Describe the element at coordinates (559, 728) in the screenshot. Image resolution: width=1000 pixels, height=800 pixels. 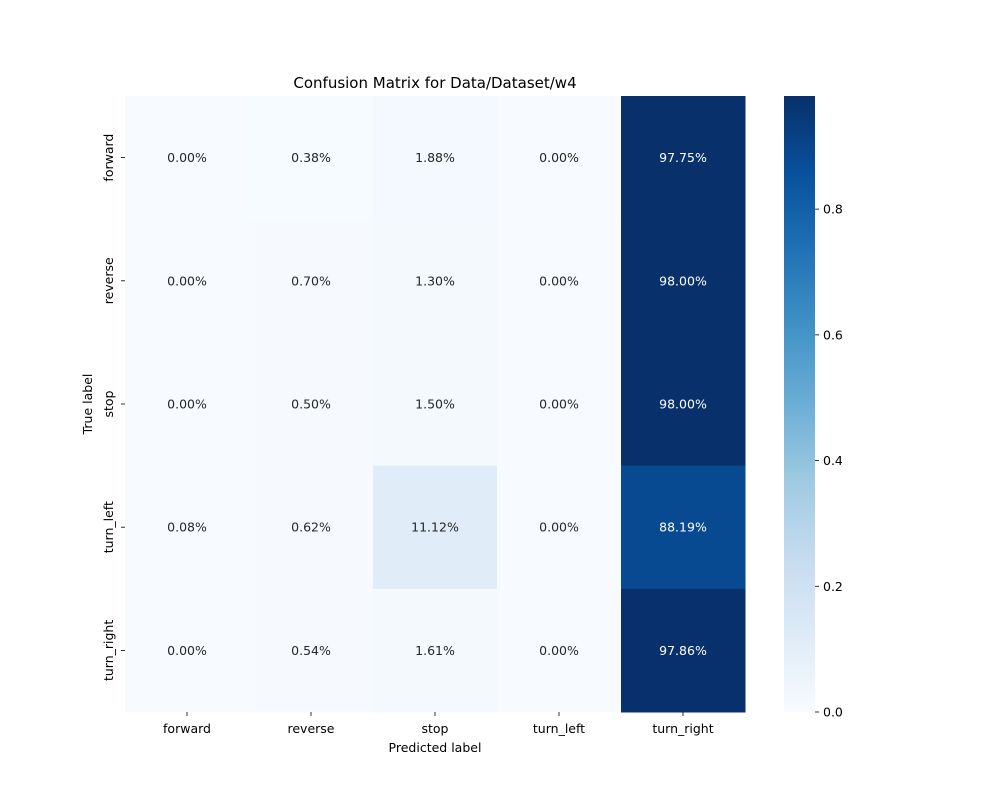
I see `x-tick-label: turn_left` at that location.